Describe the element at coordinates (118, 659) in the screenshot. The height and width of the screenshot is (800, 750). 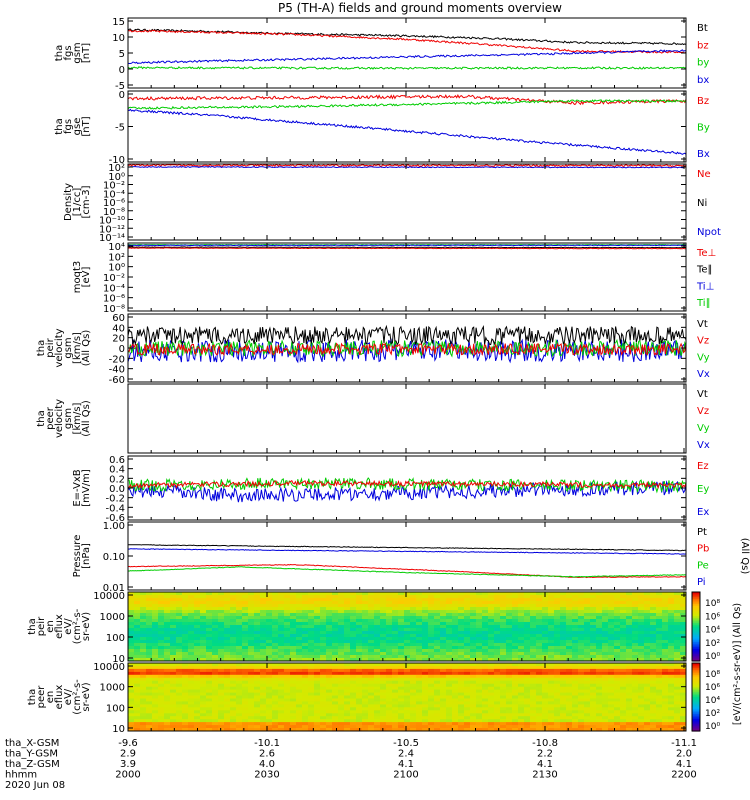
I see `y-tick-label: 10` at that location.